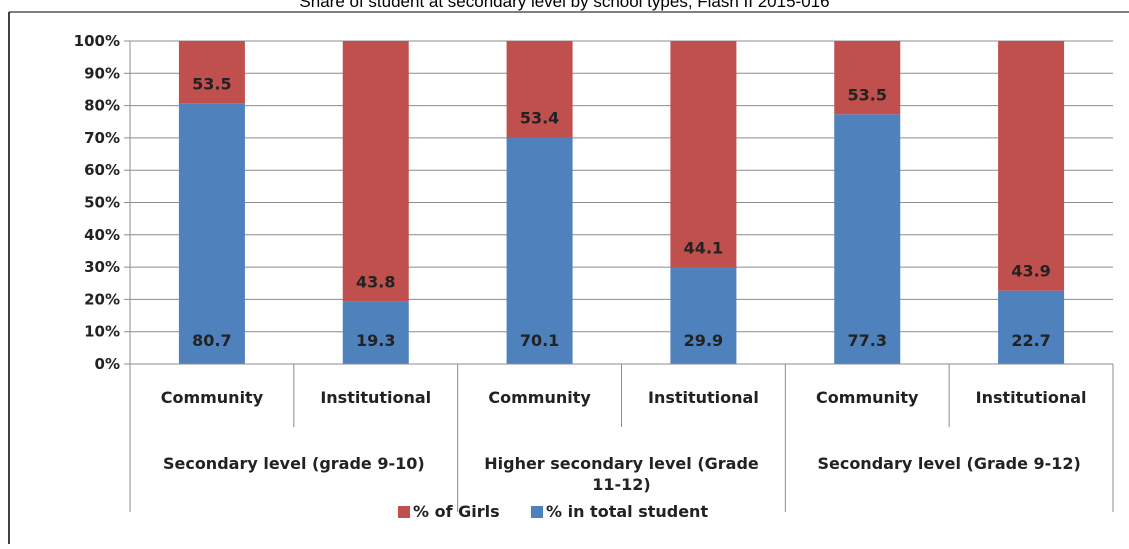  Describe the element at coordinates (102, 235) in the screenshot. I see `y-tick-label: 40%` at that location.